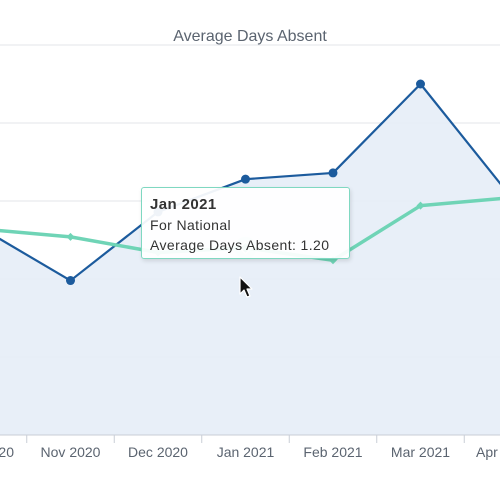  What do you see at coordinates (246, 452) in the screenshot?
I see `x-tick-label: Jan 2021` at bounding box center [246, 452].